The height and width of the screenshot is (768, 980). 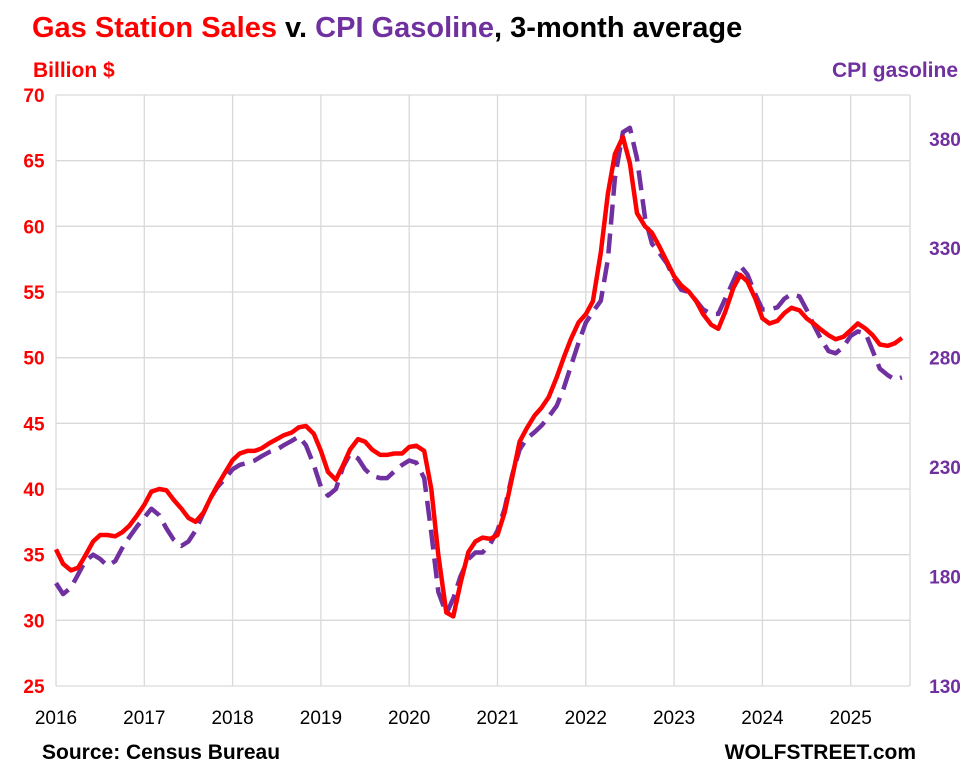 What do you see at coordinates (409, 718) in the screenshot?
I see `x-tick-label: 2020` at bounding box center [409, 718].